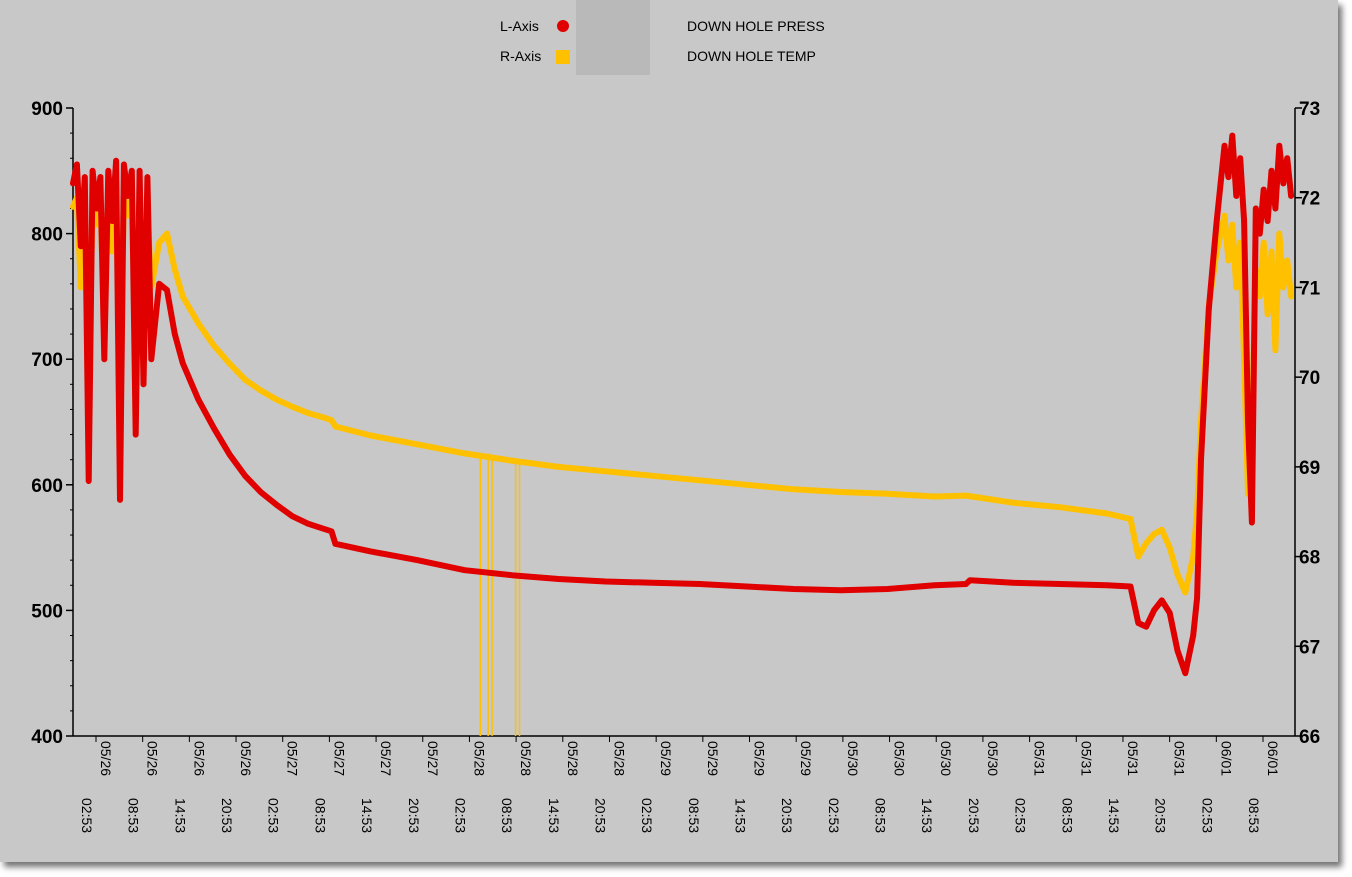 The width and height of the screenshot is (1352, 877). Describe the element at coordinates (613, 37) in the screenshot. I see `legend-redaction-box` at that location.